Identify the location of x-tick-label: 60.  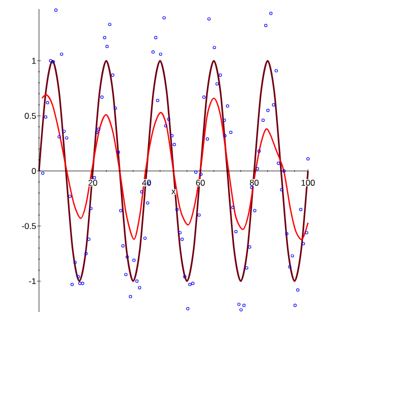
(200, 183).